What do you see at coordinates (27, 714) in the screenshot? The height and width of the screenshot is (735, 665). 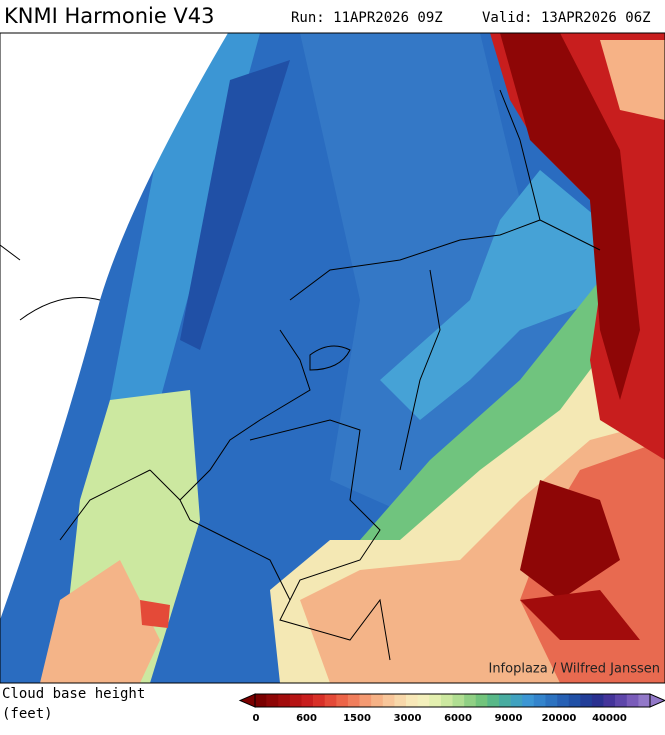 I see `legend-unit: (feet)` at bounding box center [27, 714].